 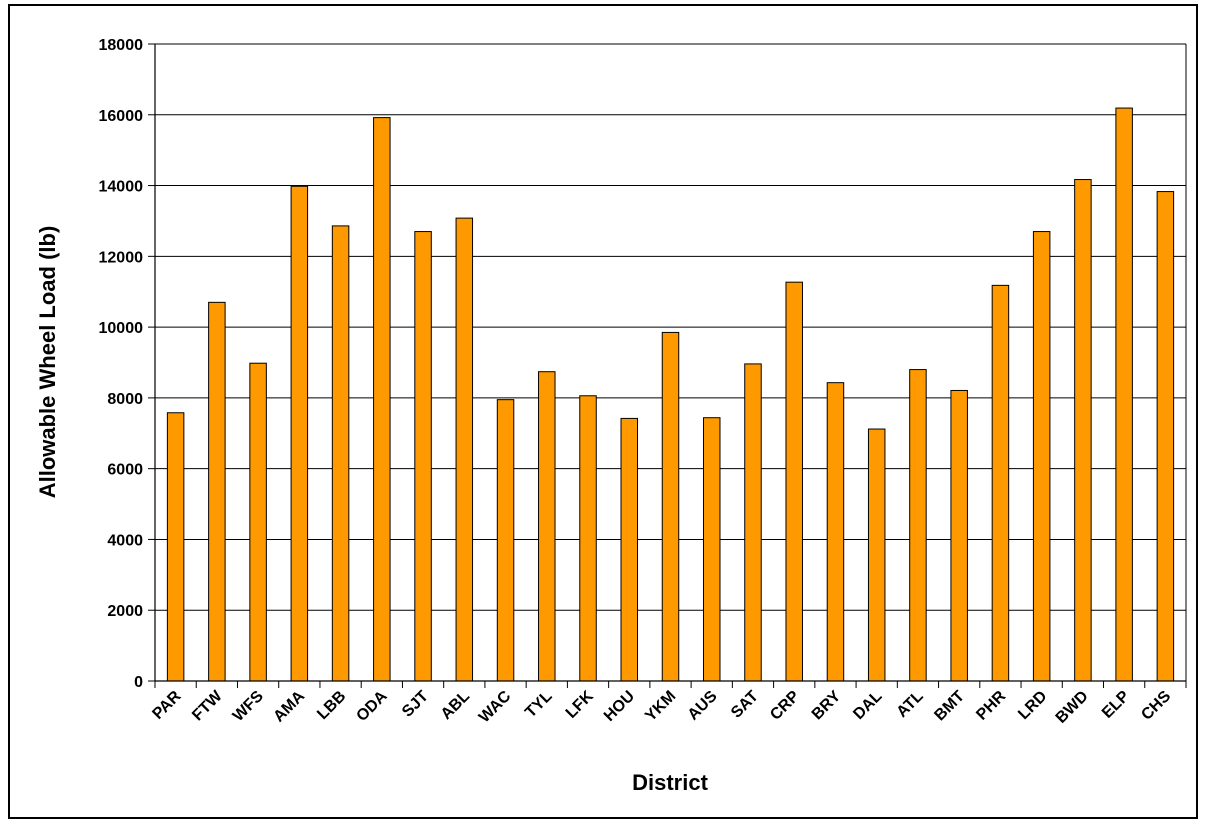 What do you see at coordinates (248, 706) in the screenshot?
I see `x-tick-label: WFS` at bounding box center [248, 706].